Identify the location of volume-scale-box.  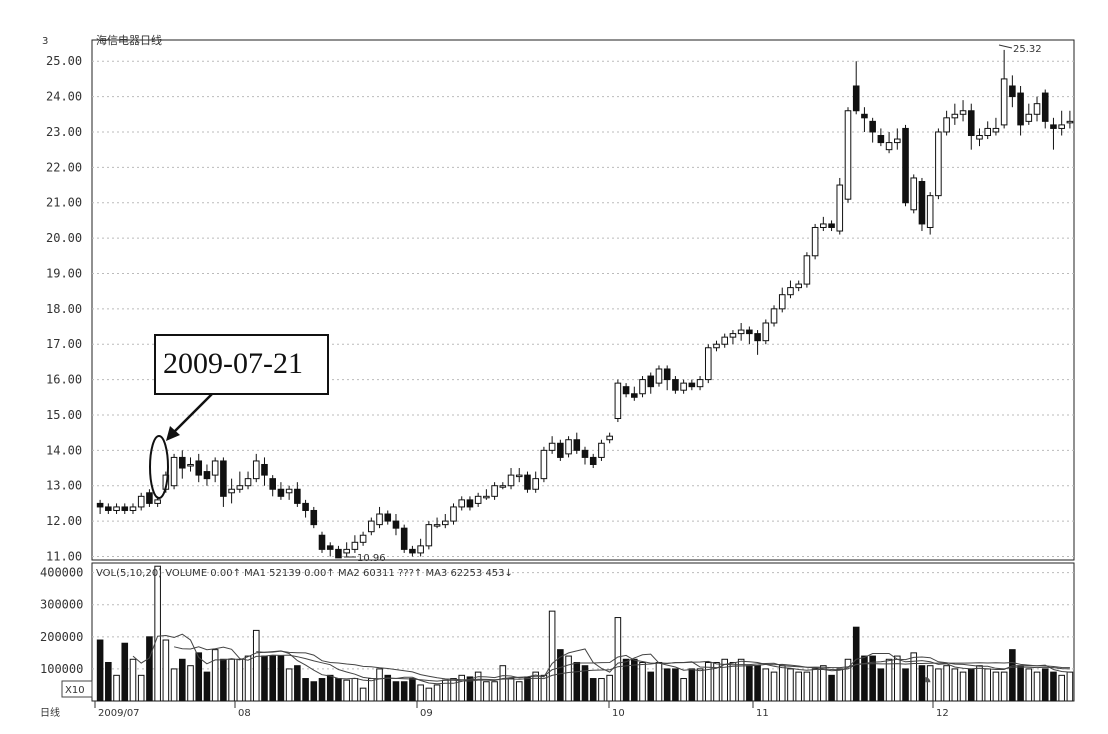
(77, 689).